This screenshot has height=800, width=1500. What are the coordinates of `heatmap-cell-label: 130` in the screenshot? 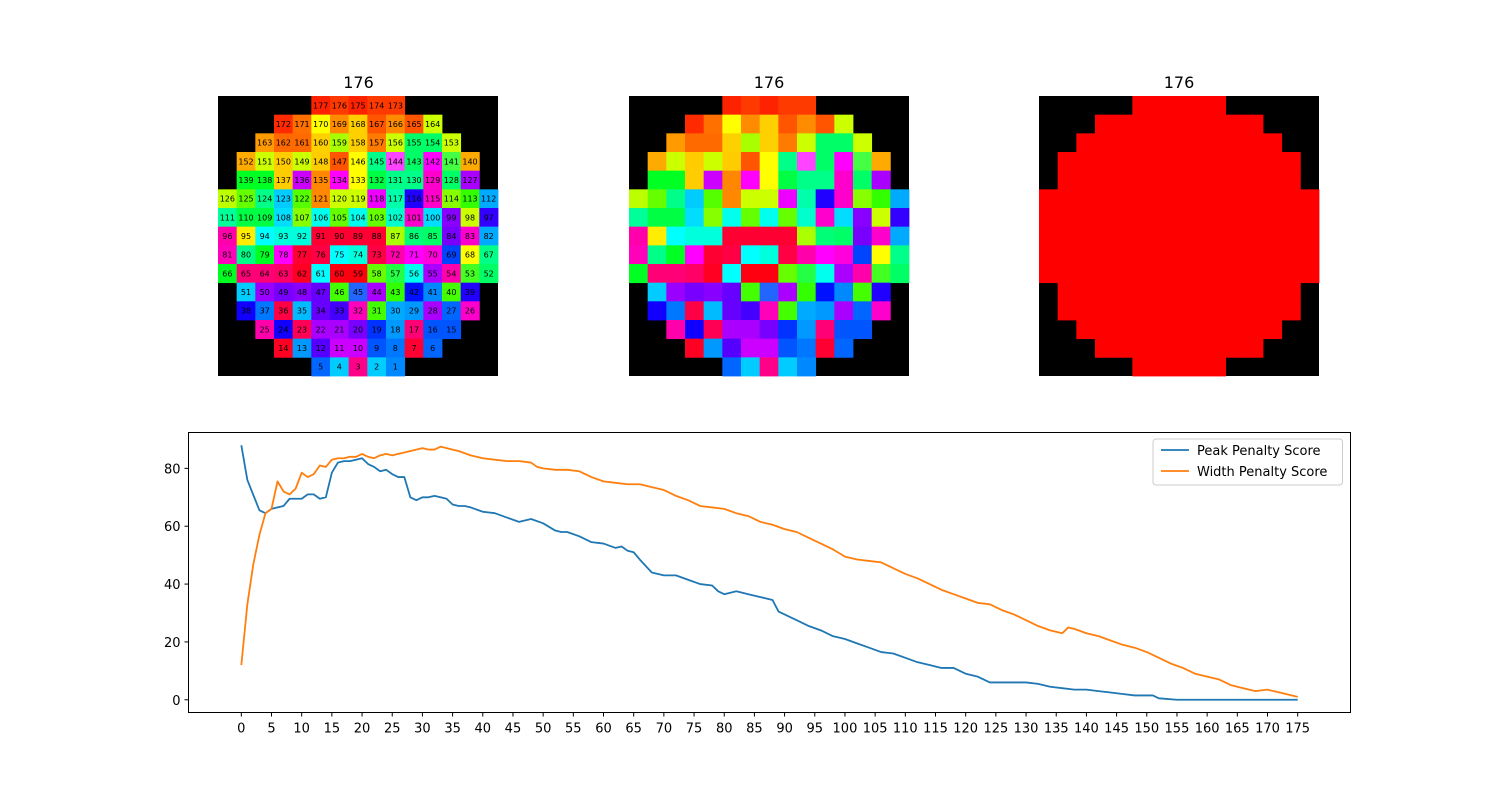 It's located at (413, 180).